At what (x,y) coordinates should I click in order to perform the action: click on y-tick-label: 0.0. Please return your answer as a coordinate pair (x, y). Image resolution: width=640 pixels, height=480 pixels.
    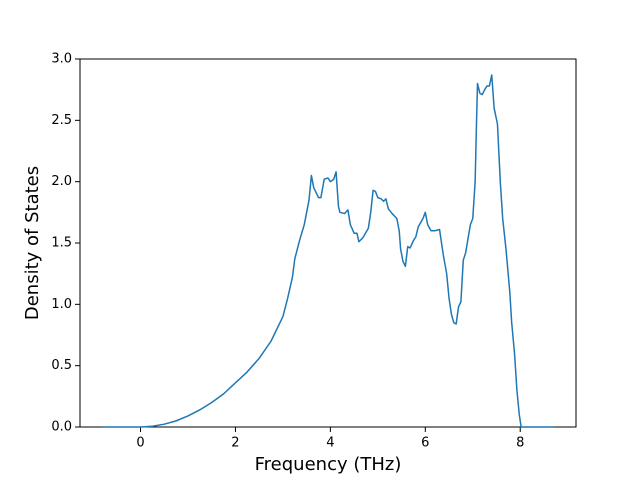
    Looking at the image, I should click on (61, 427).